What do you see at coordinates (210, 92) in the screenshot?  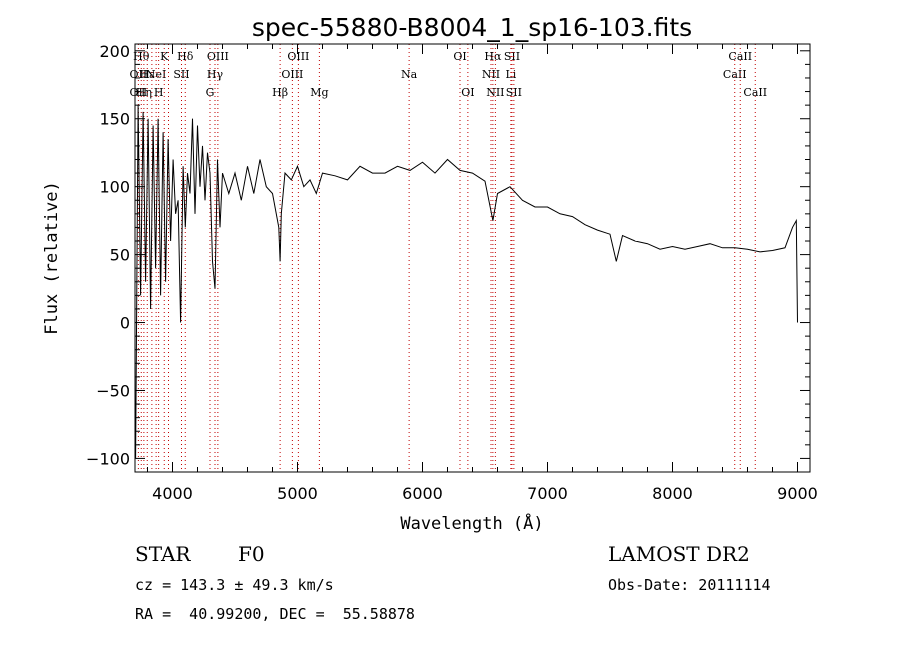 I see `line-label: G` at bounding box center [210, 92].